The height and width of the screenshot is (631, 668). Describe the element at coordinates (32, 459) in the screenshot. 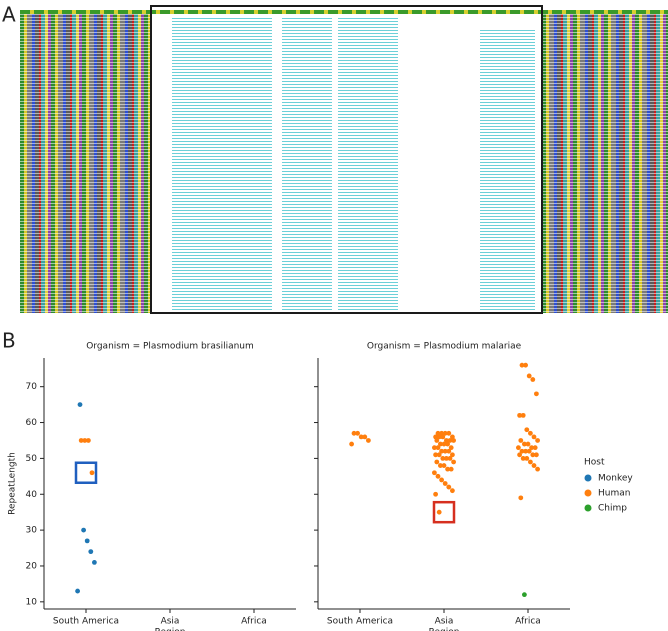

I see `y-tick-label: 50` at that location.